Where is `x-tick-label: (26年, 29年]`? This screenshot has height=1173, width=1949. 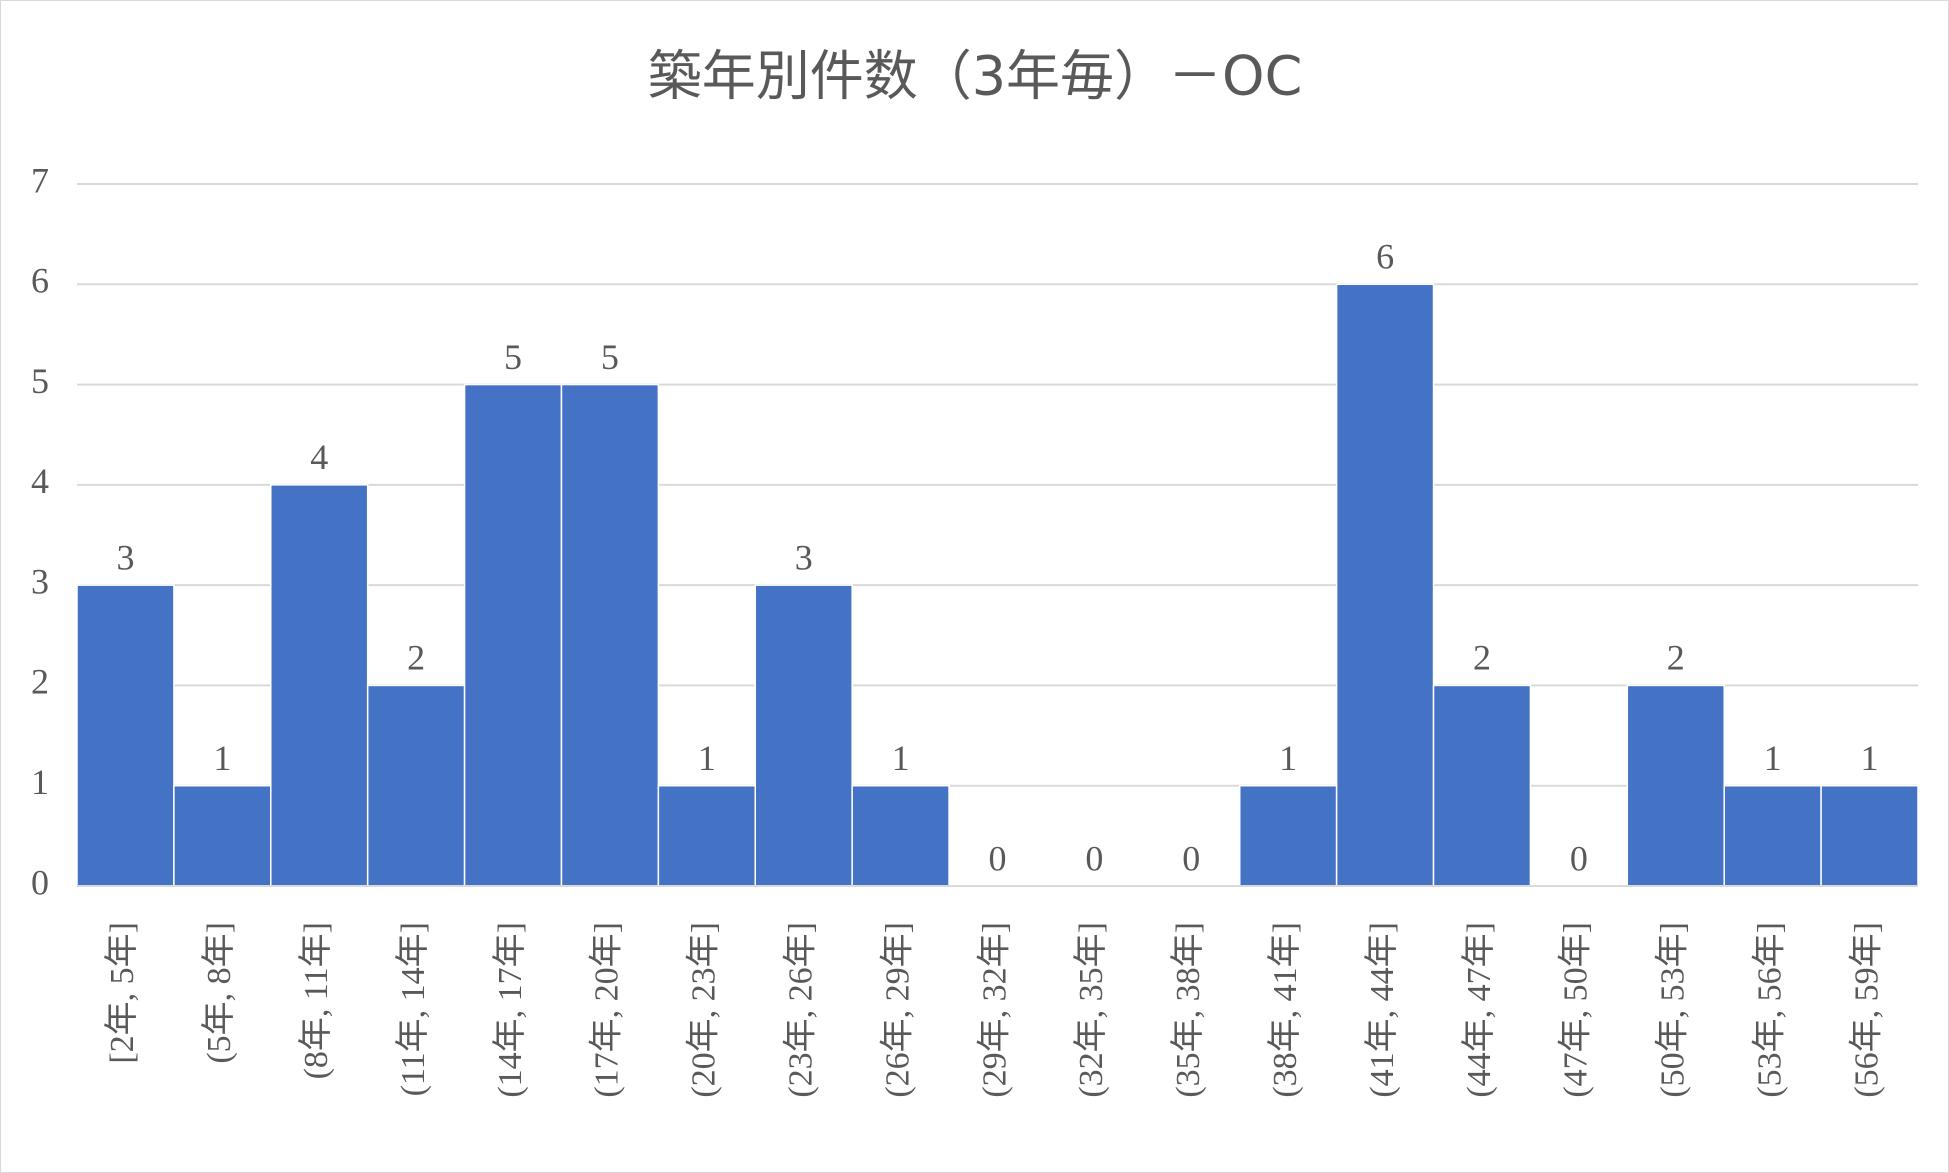 x-tick-label: (26年, 29年] is located at coordinates (897, 1010).